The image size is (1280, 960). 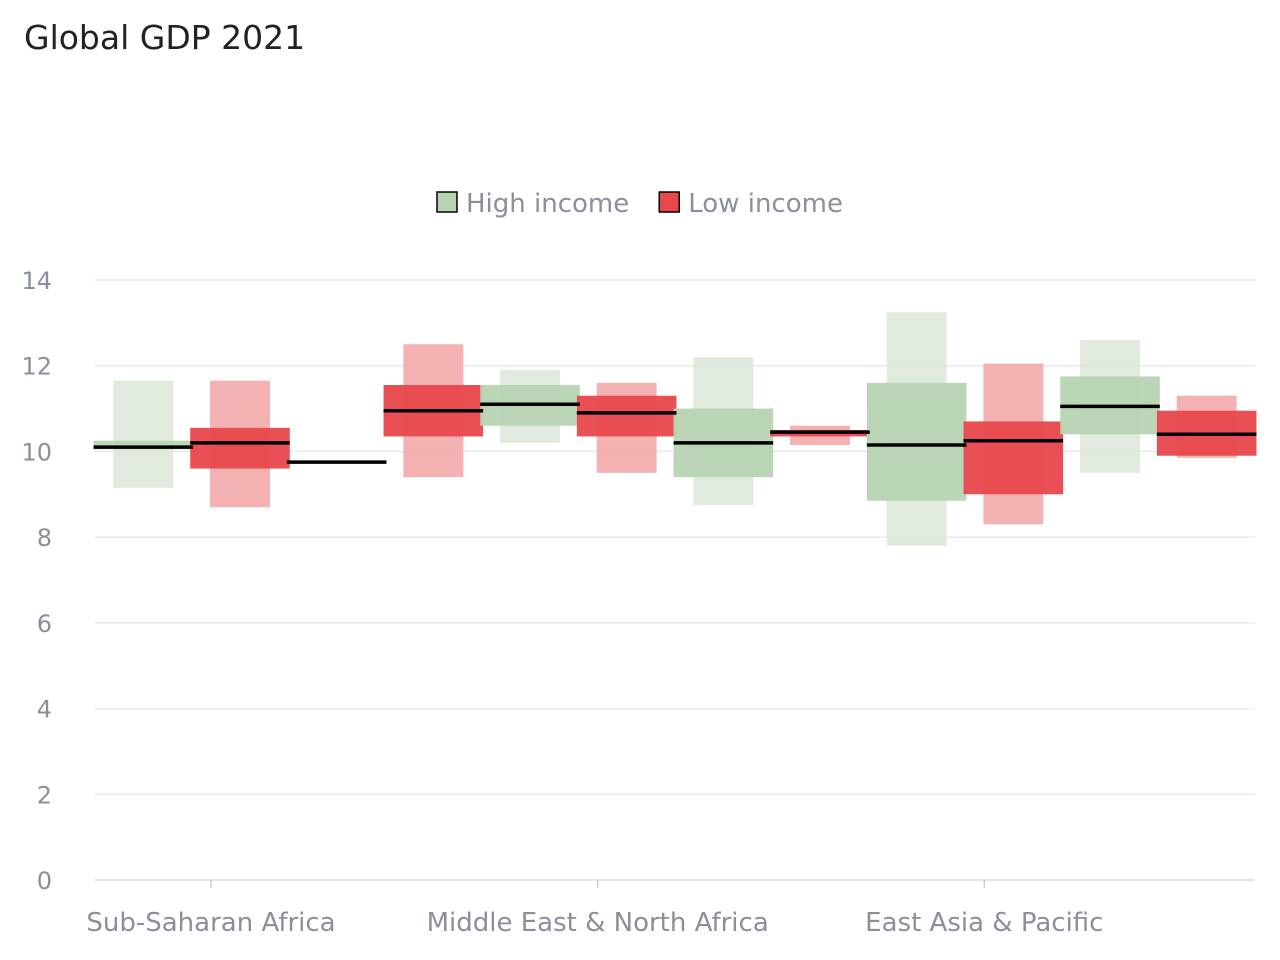 What do you see at coordinates (598, 923) in the screenshot?
I see `x-tick-label: Middle East & North Africa` at bounding box center [598, 923].